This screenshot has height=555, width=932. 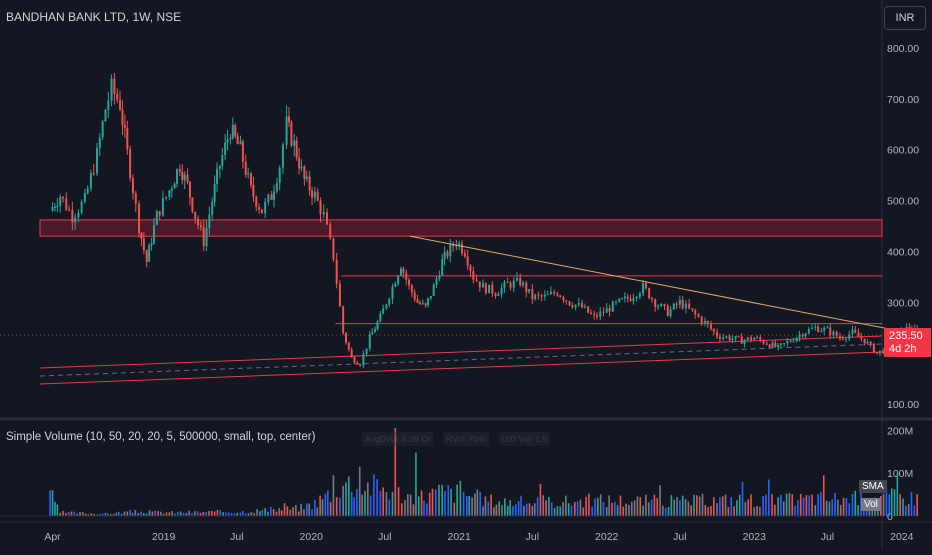 I want to click on time-tick-label: 2022, so click(x=607, y=537).